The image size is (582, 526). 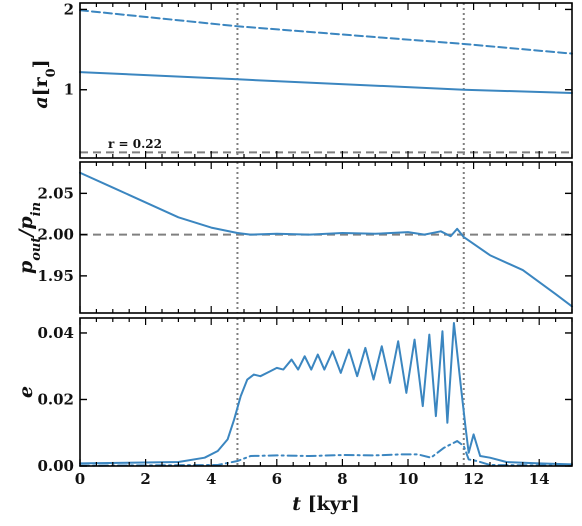 I want to click on y-tick-label: 1.95, so click(x=55, y=276).